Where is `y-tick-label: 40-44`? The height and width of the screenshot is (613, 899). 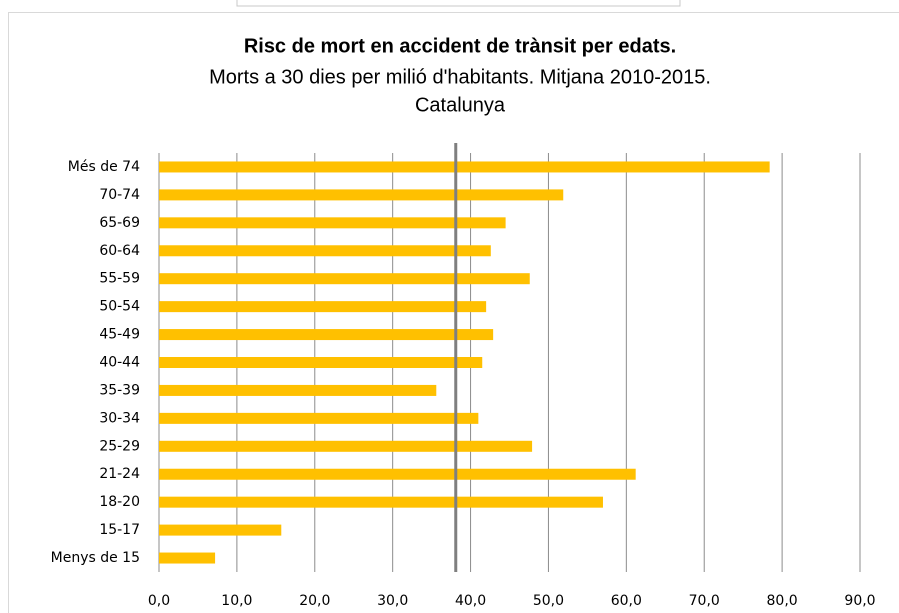 y-tick-label: 40-44 is located at coordinates (119, 363).